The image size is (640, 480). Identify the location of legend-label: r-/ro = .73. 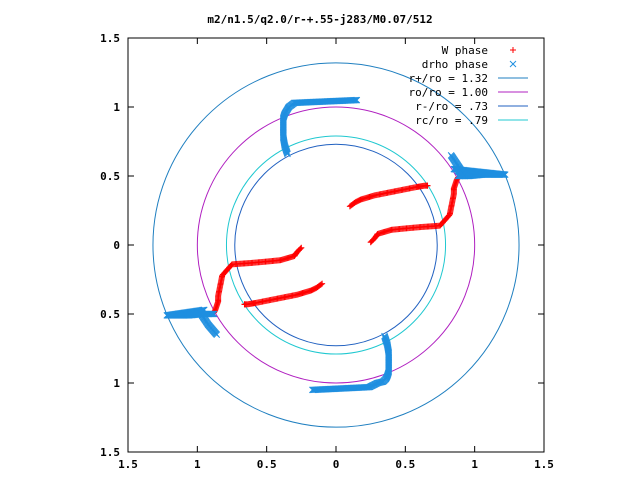
(451, 106).